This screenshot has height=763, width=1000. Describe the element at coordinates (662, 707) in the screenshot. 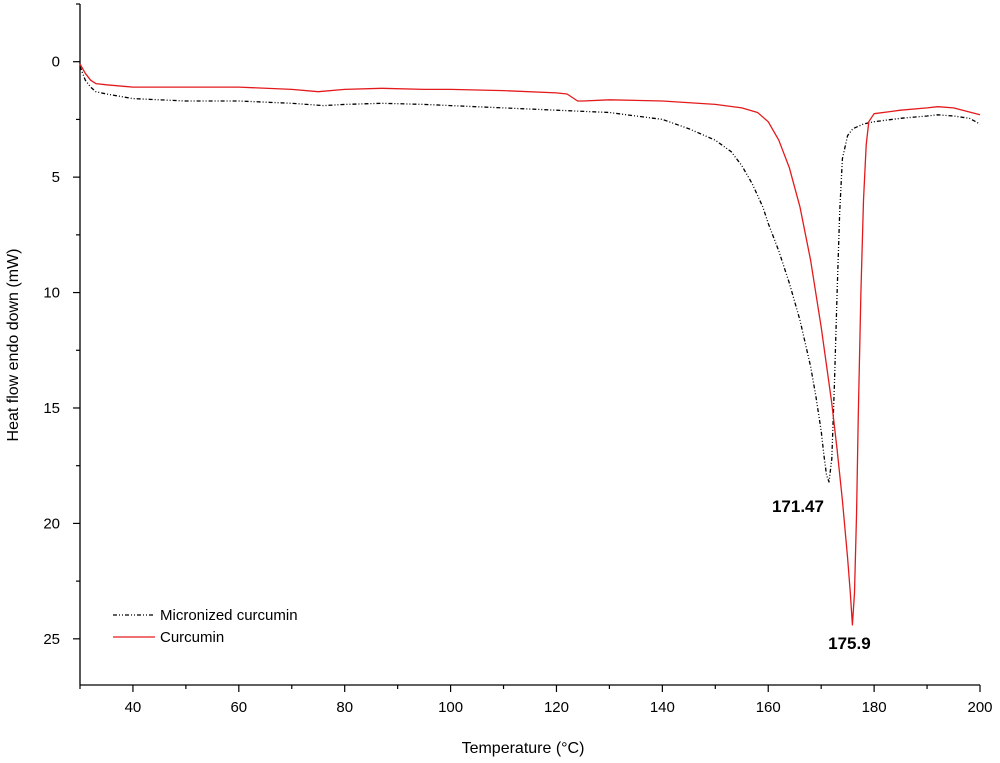

I see `x-tick-label: 140` at that location.